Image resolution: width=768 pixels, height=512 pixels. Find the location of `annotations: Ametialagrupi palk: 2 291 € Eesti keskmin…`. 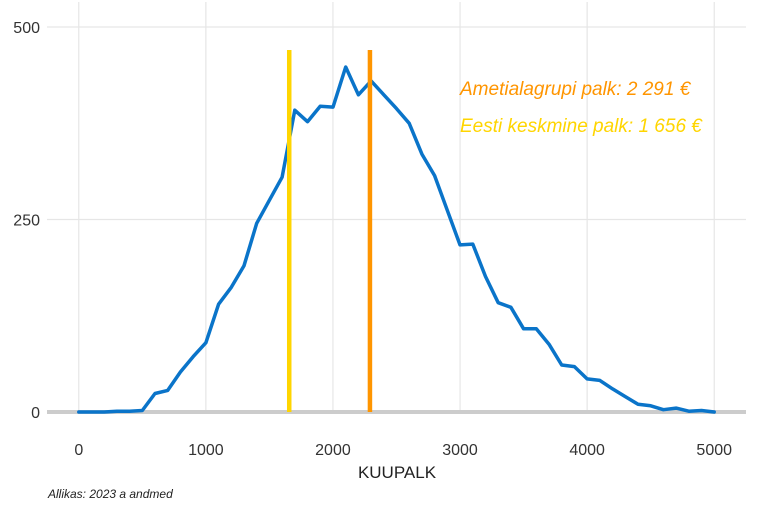

annotations: Ametialagrupi palk: 2 291 € Eesti keskmin… is located at coordinates (581, 108).